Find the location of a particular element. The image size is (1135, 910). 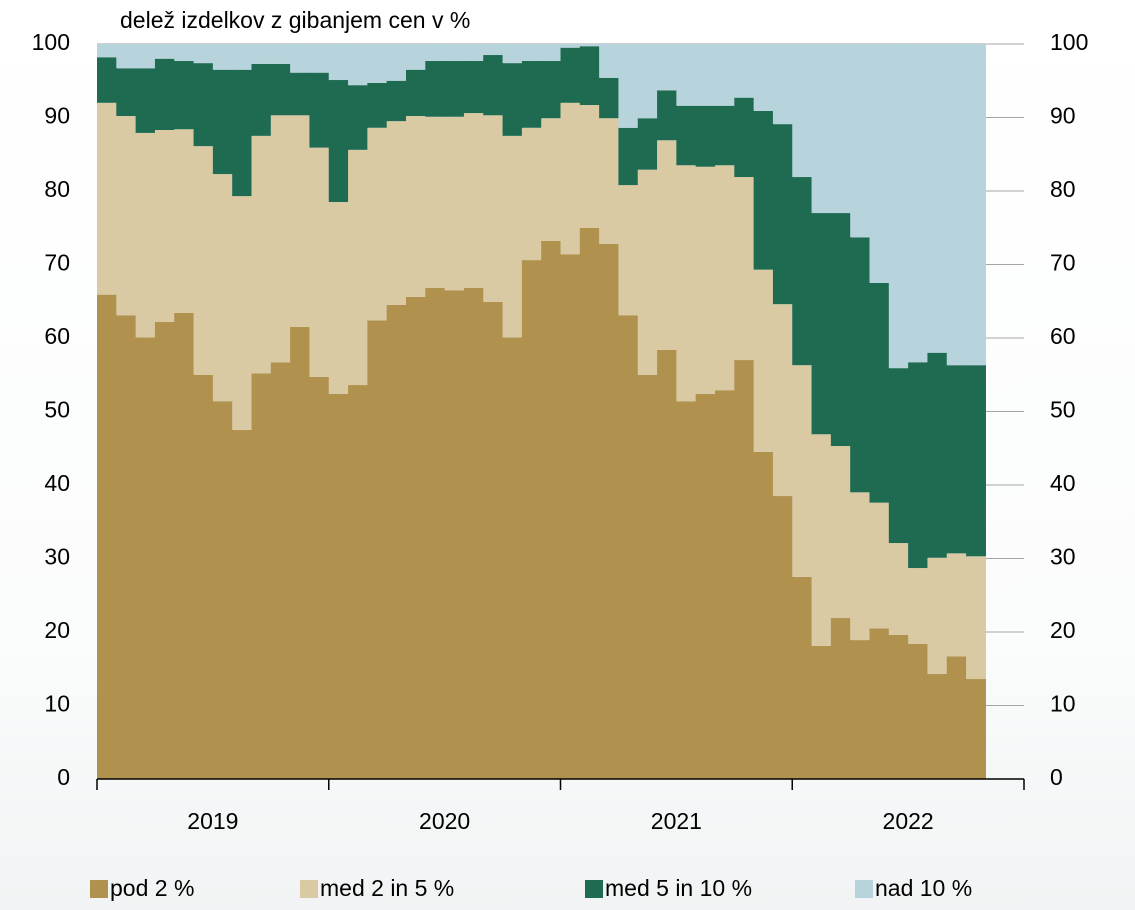

y2-tick-label: 30 is located at coordinates (1063, 557).